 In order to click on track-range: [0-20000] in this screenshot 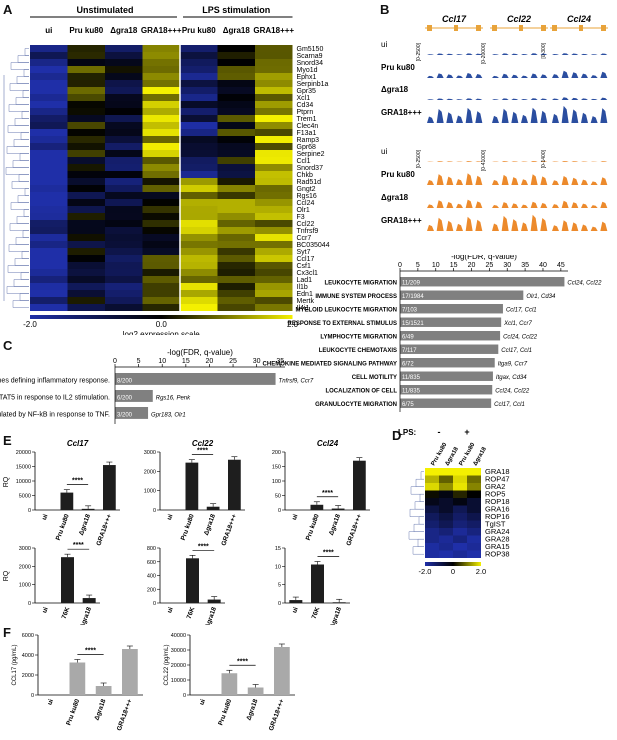, I will do `click(484, 53)`.